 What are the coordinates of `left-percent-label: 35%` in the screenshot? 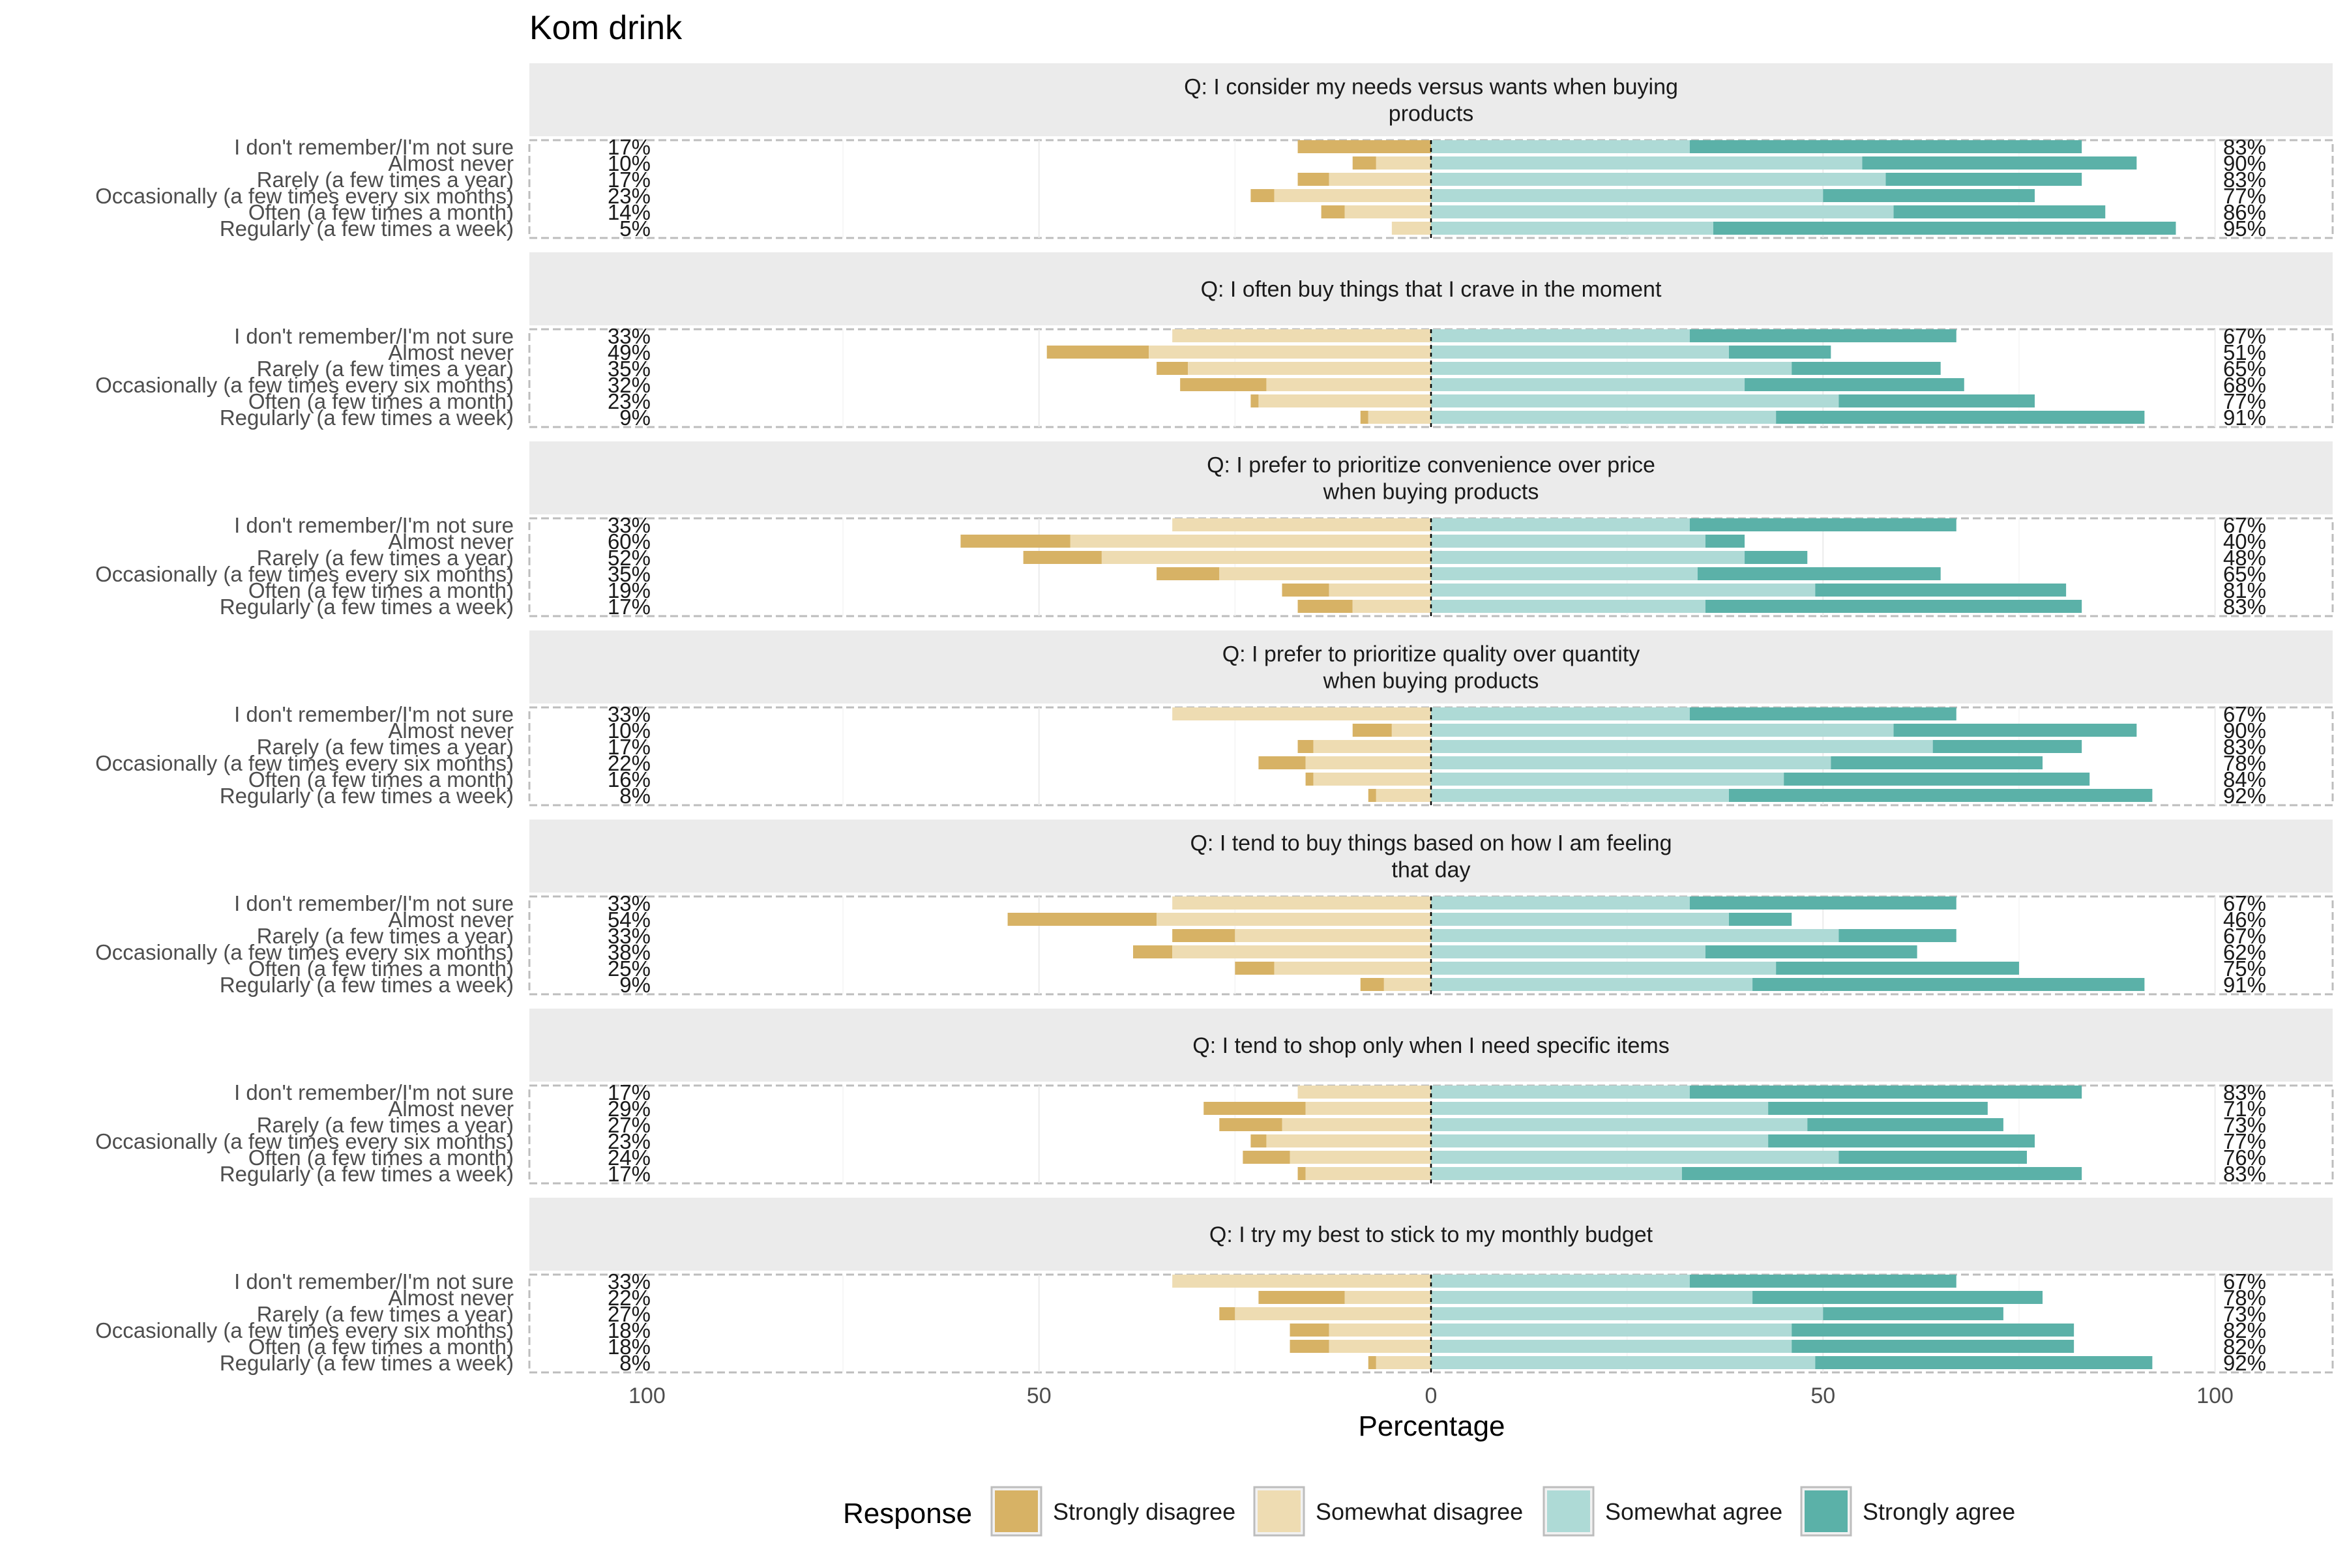 It's located at (629, 574).